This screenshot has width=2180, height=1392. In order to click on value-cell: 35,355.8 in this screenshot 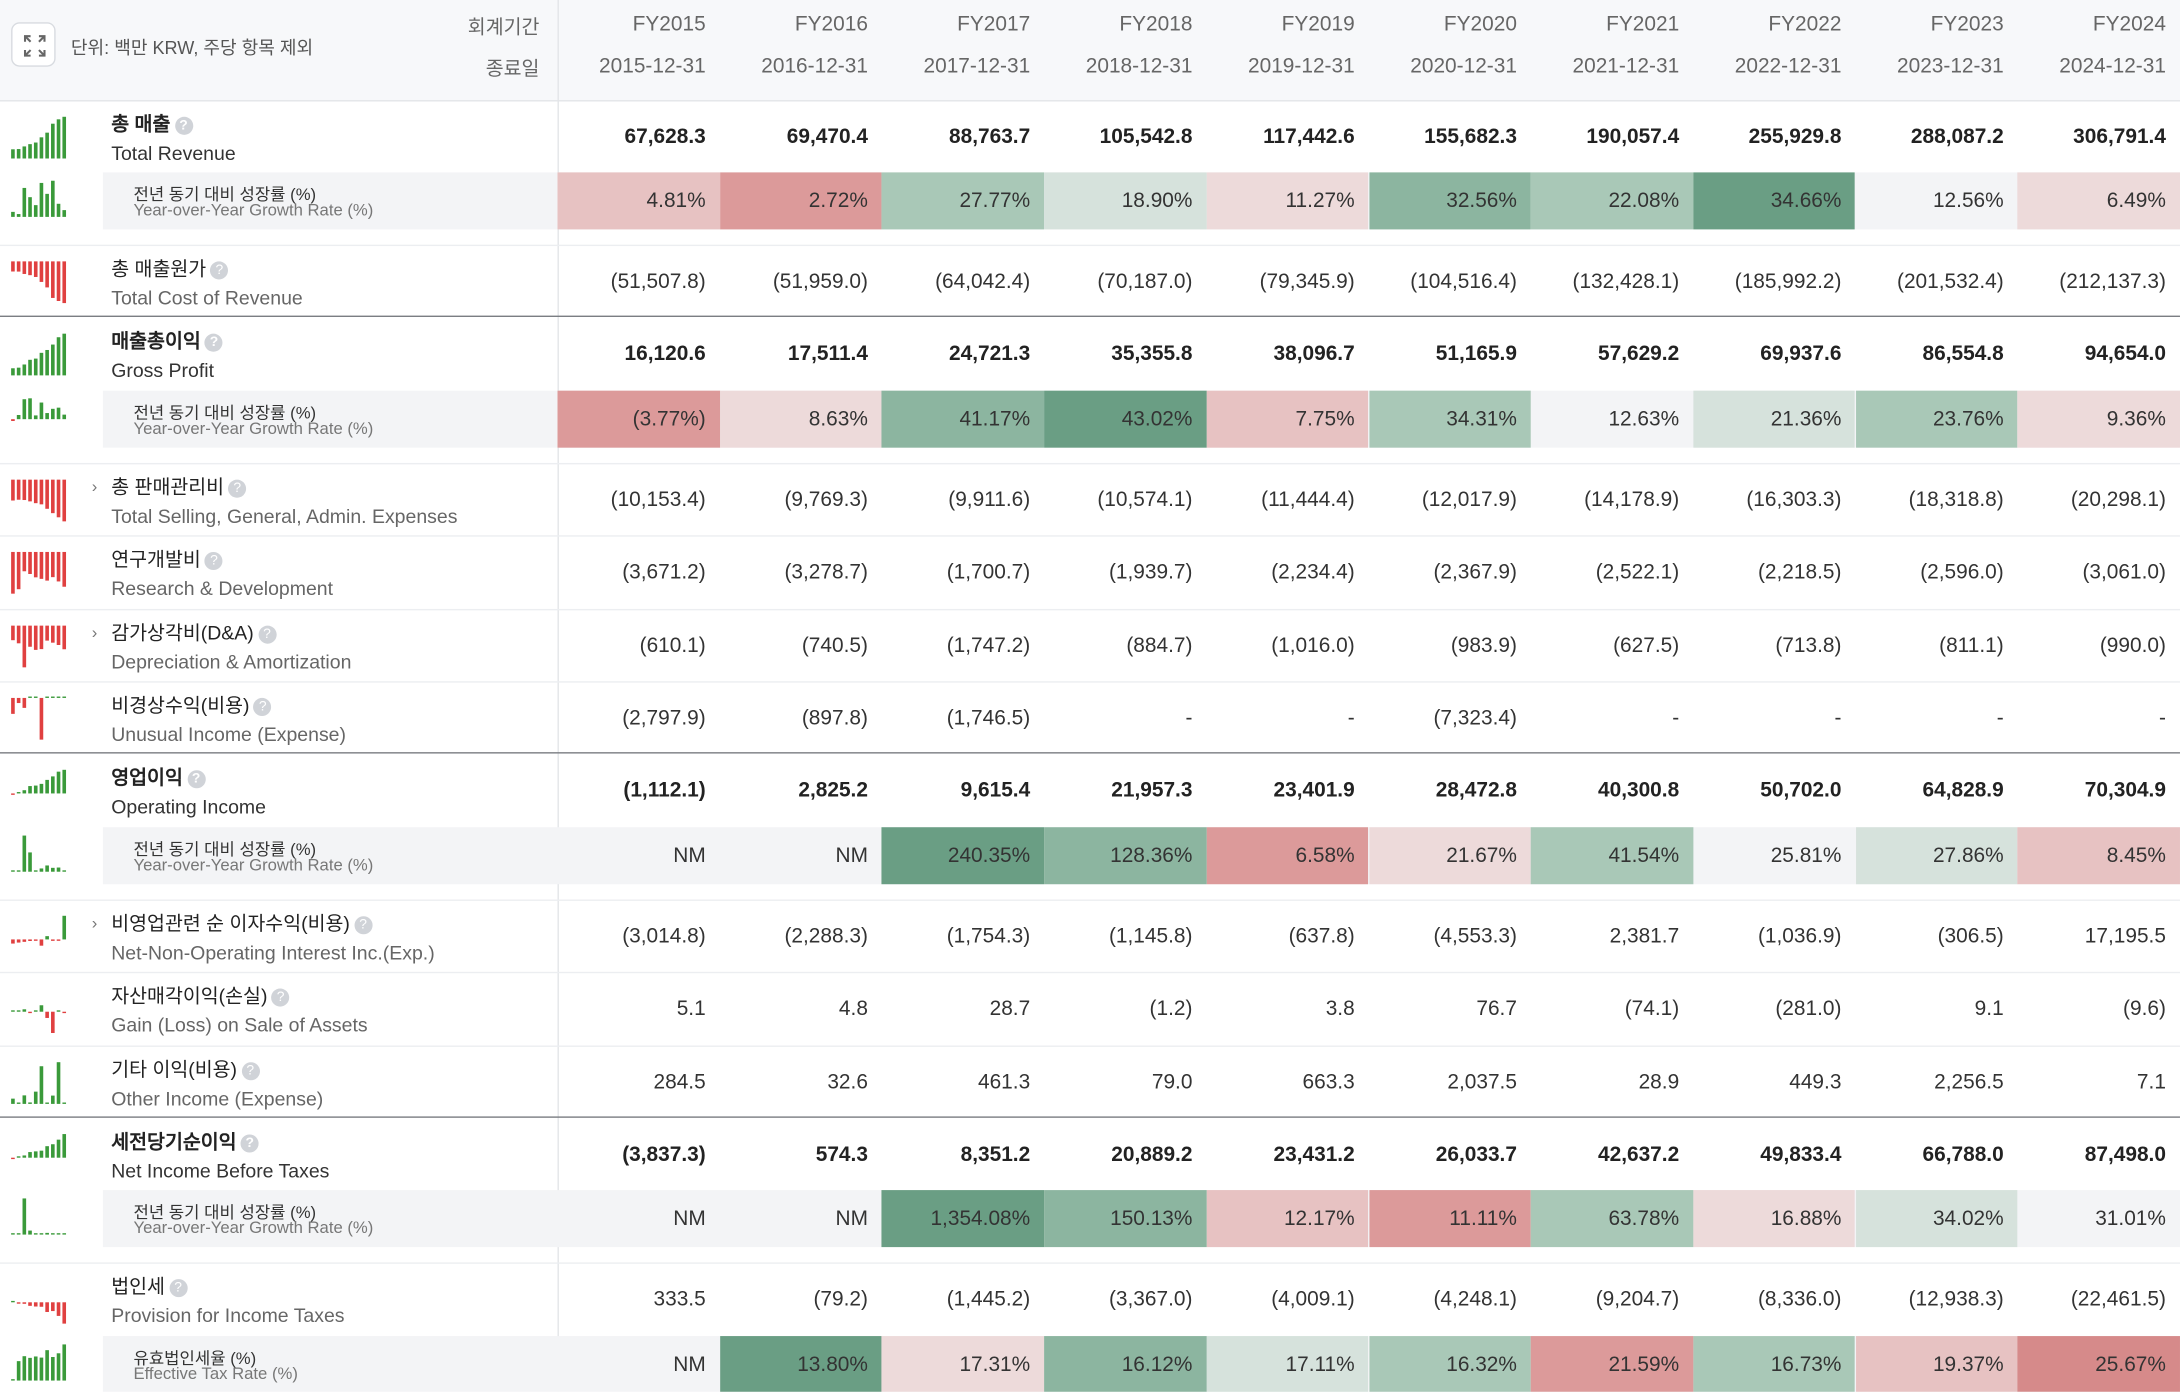, I will do `click(1152, 354)`.